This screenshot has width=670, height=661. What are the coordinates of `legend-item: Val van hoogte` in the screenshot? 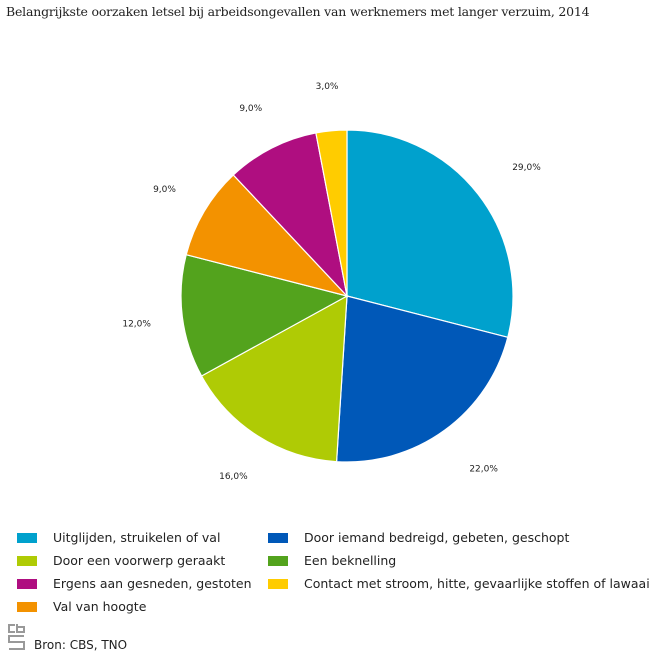 It's located at (81, 606).